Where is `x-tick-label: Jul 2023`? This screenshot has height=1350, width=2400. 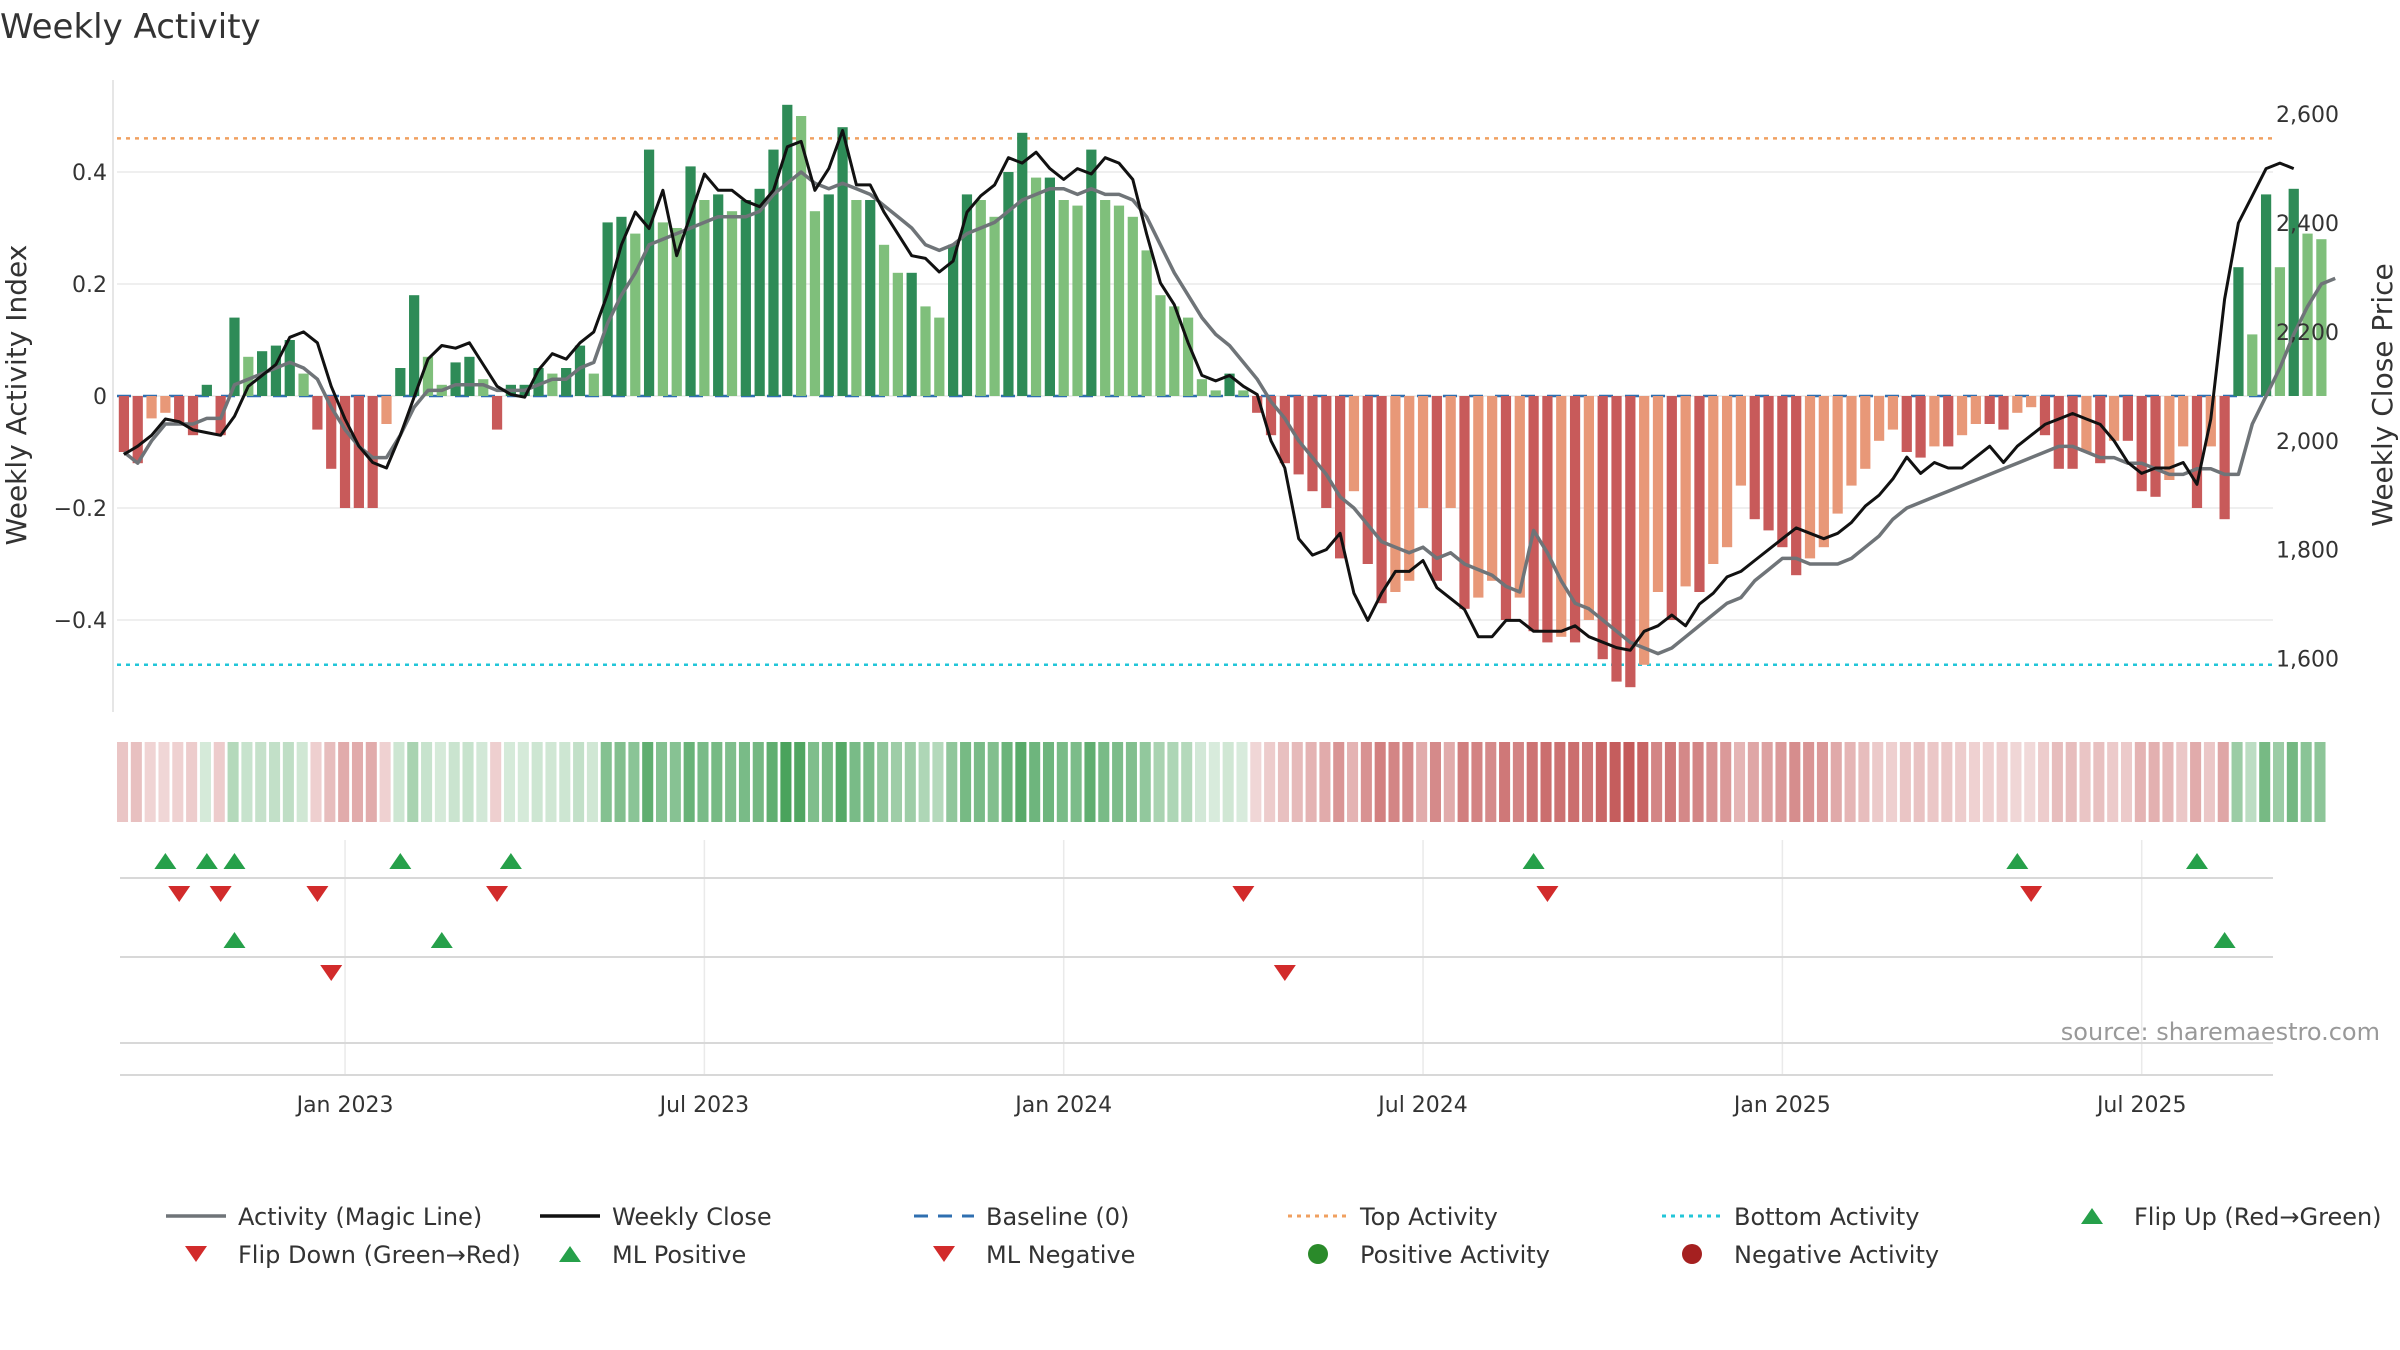
x-tick-label: Jul 2023 is located at coordinates (704, 1105).